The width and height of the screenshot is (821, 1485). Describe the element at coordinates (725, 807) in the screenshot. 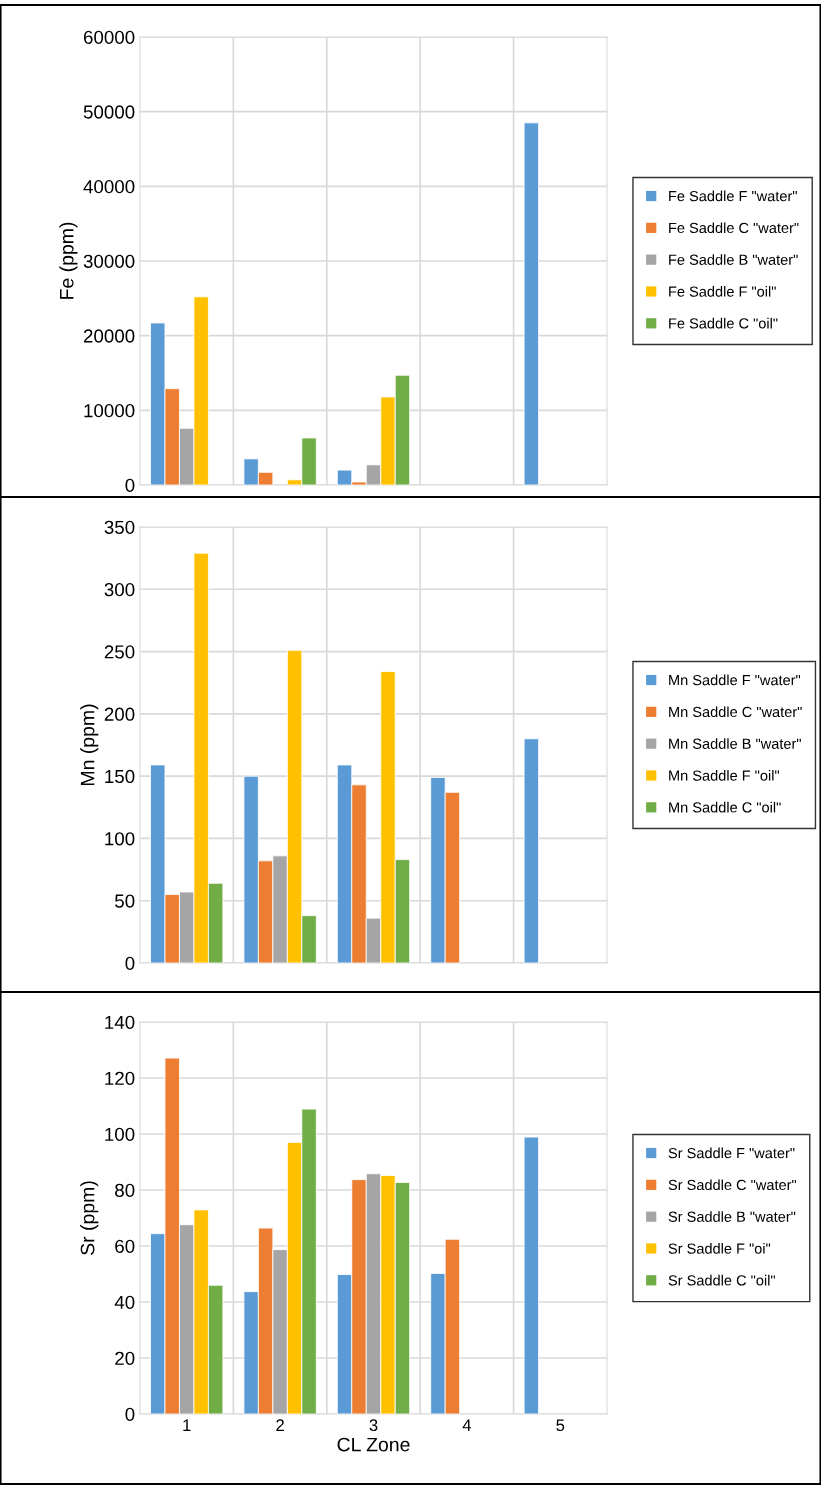

I see `legend-label: Mn Saddle C "oil"` at that location.